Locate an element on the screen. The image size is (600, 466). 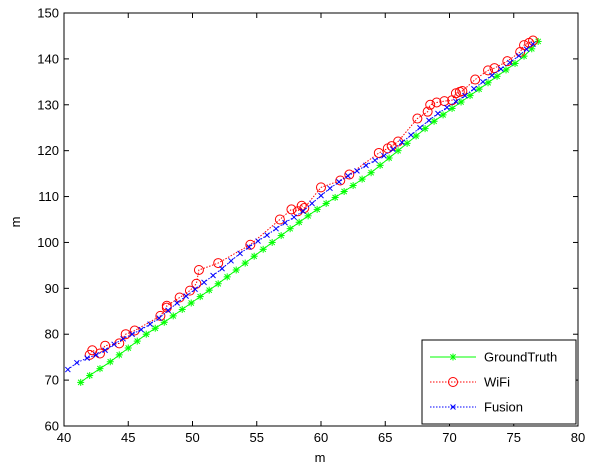
x-tick-label: 50 is located at coordinates (192, 437).